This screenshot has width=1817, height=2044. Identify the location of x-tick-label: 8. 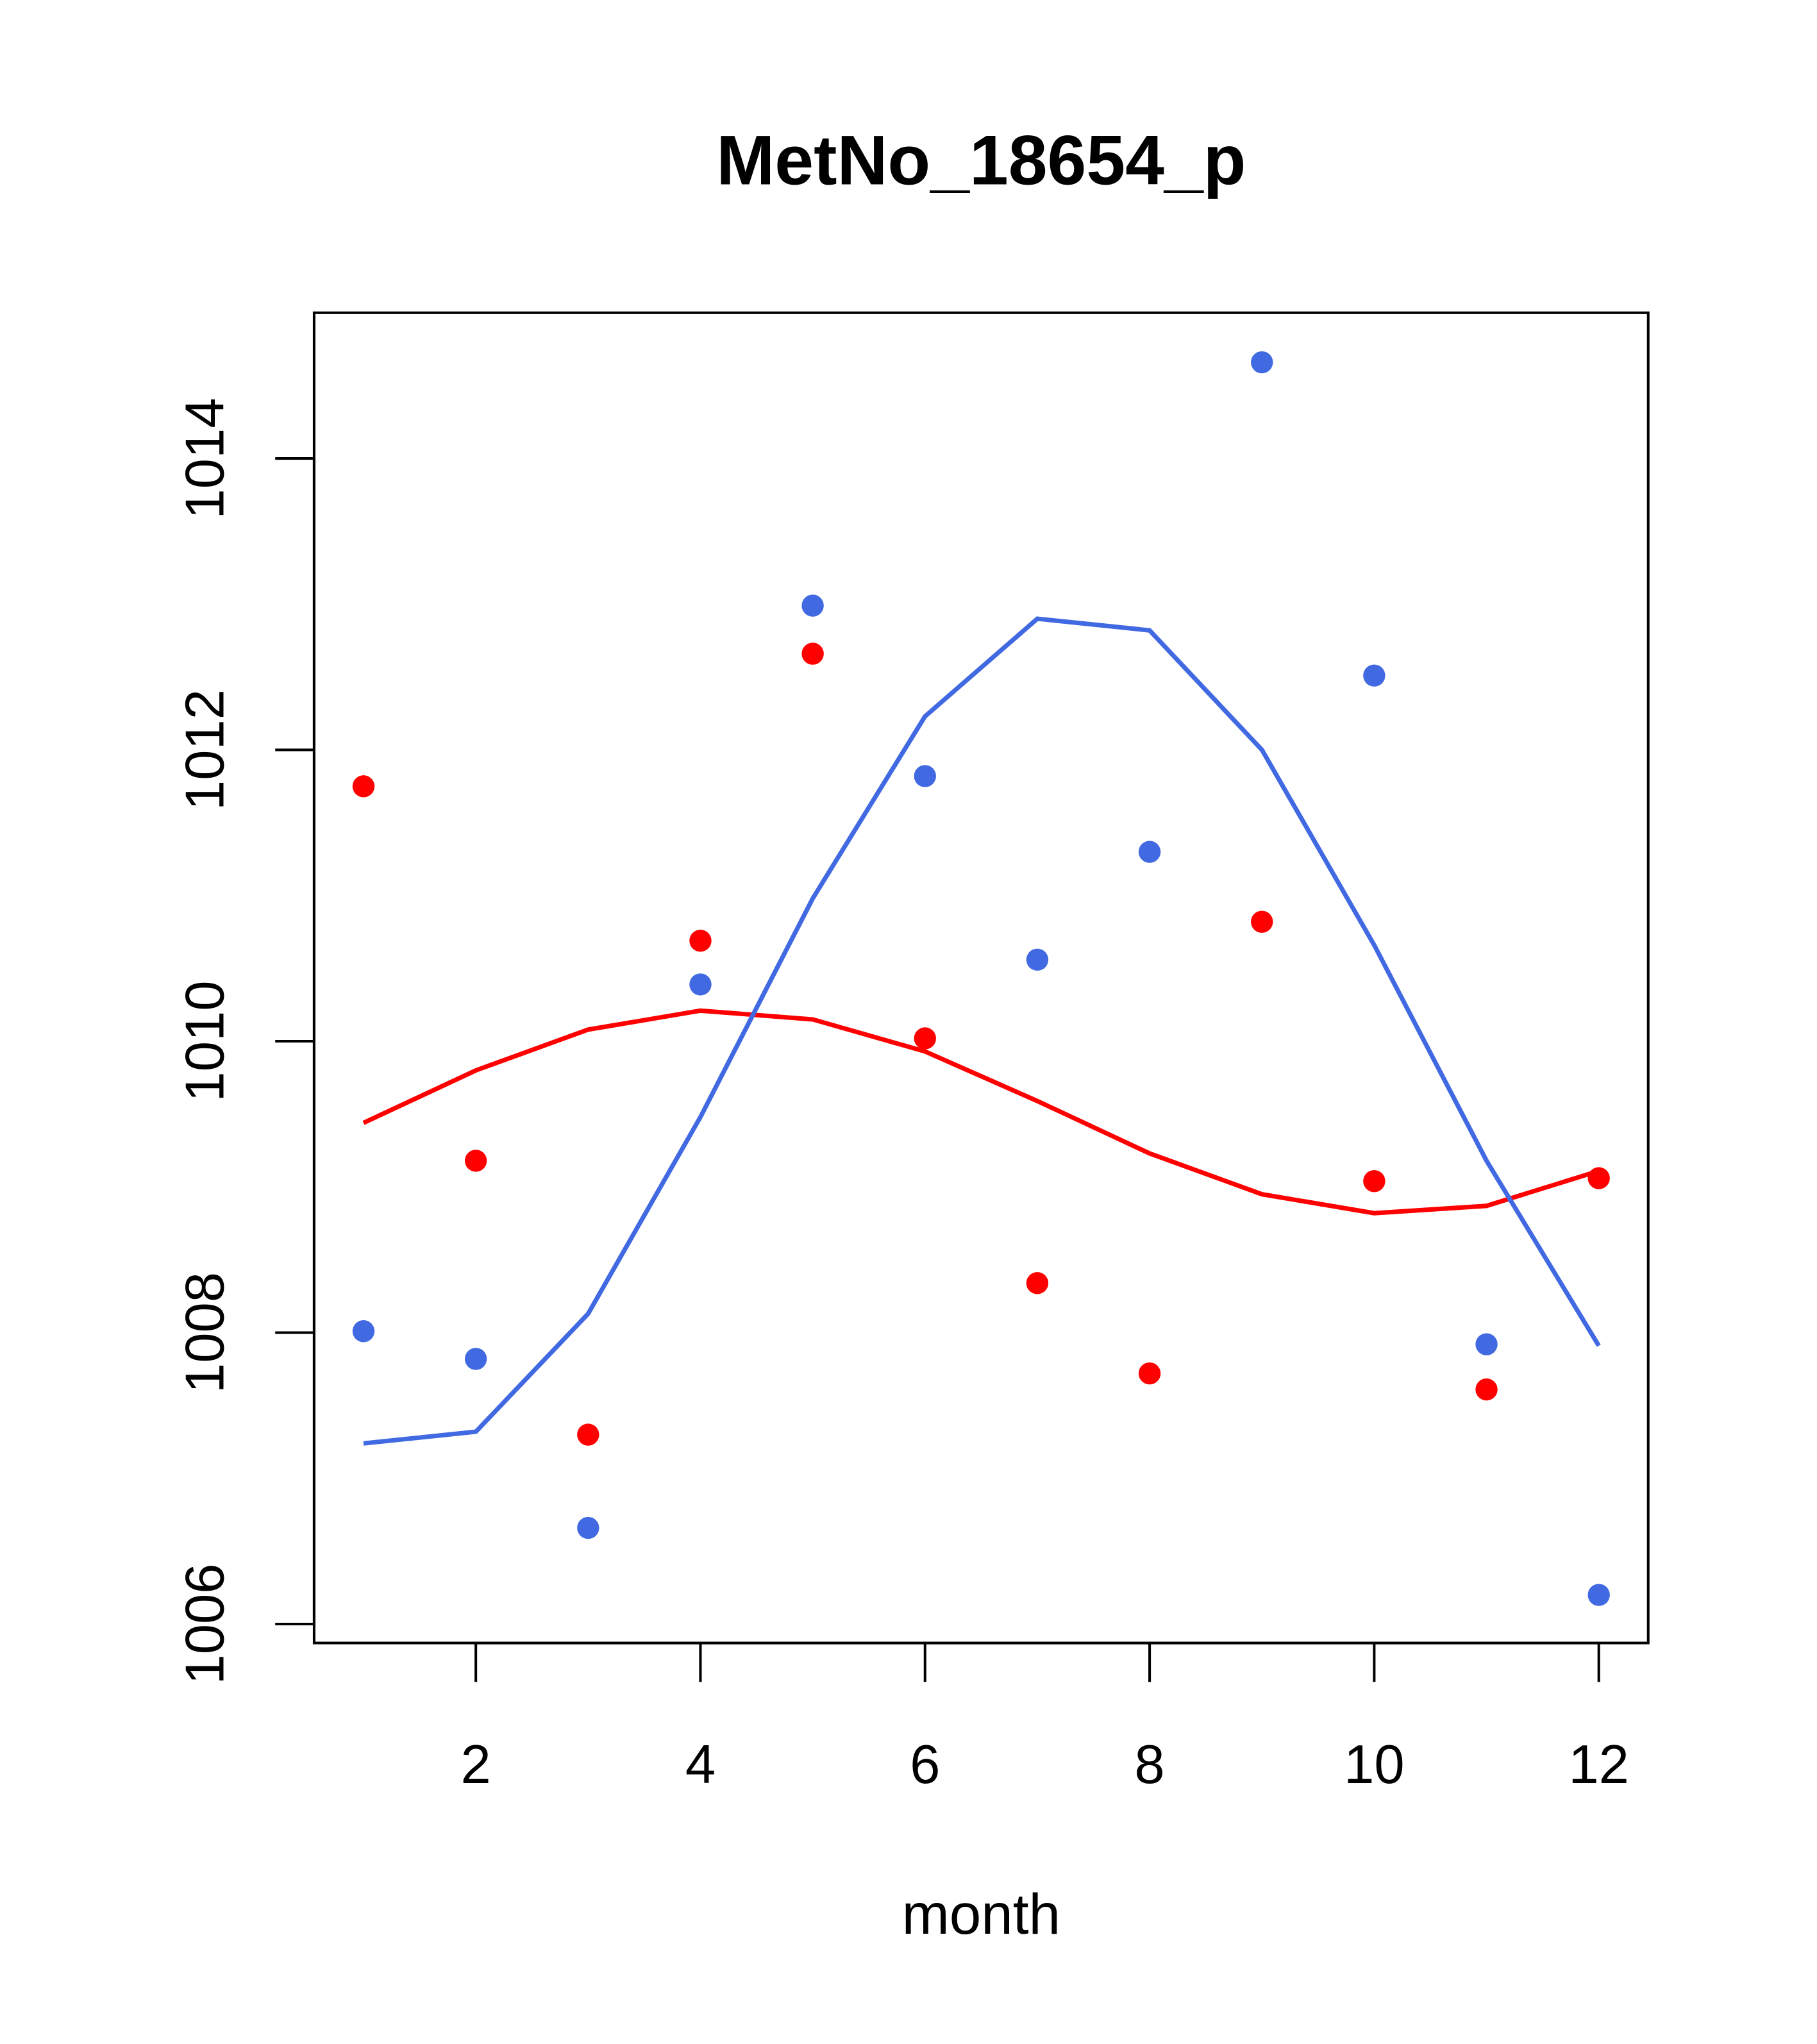
(1149, 1764).